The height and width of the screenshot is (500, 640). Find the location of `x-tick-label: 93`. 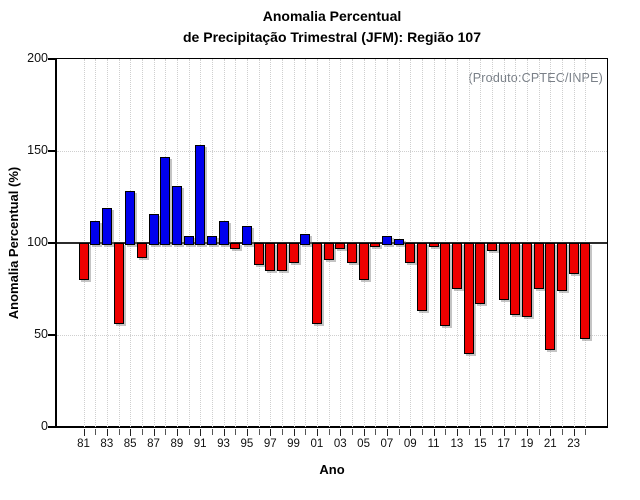

x-tick-label: 93 is located at coordinates (223, 444).